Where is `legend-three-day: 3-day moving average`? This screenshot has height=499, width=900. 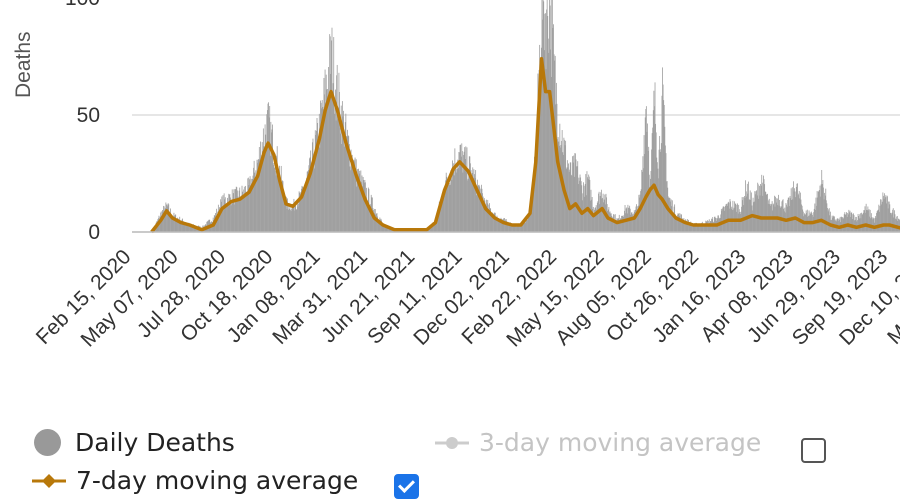 legend-three-day: 3-day moving average is located at coordinates (598, 442).